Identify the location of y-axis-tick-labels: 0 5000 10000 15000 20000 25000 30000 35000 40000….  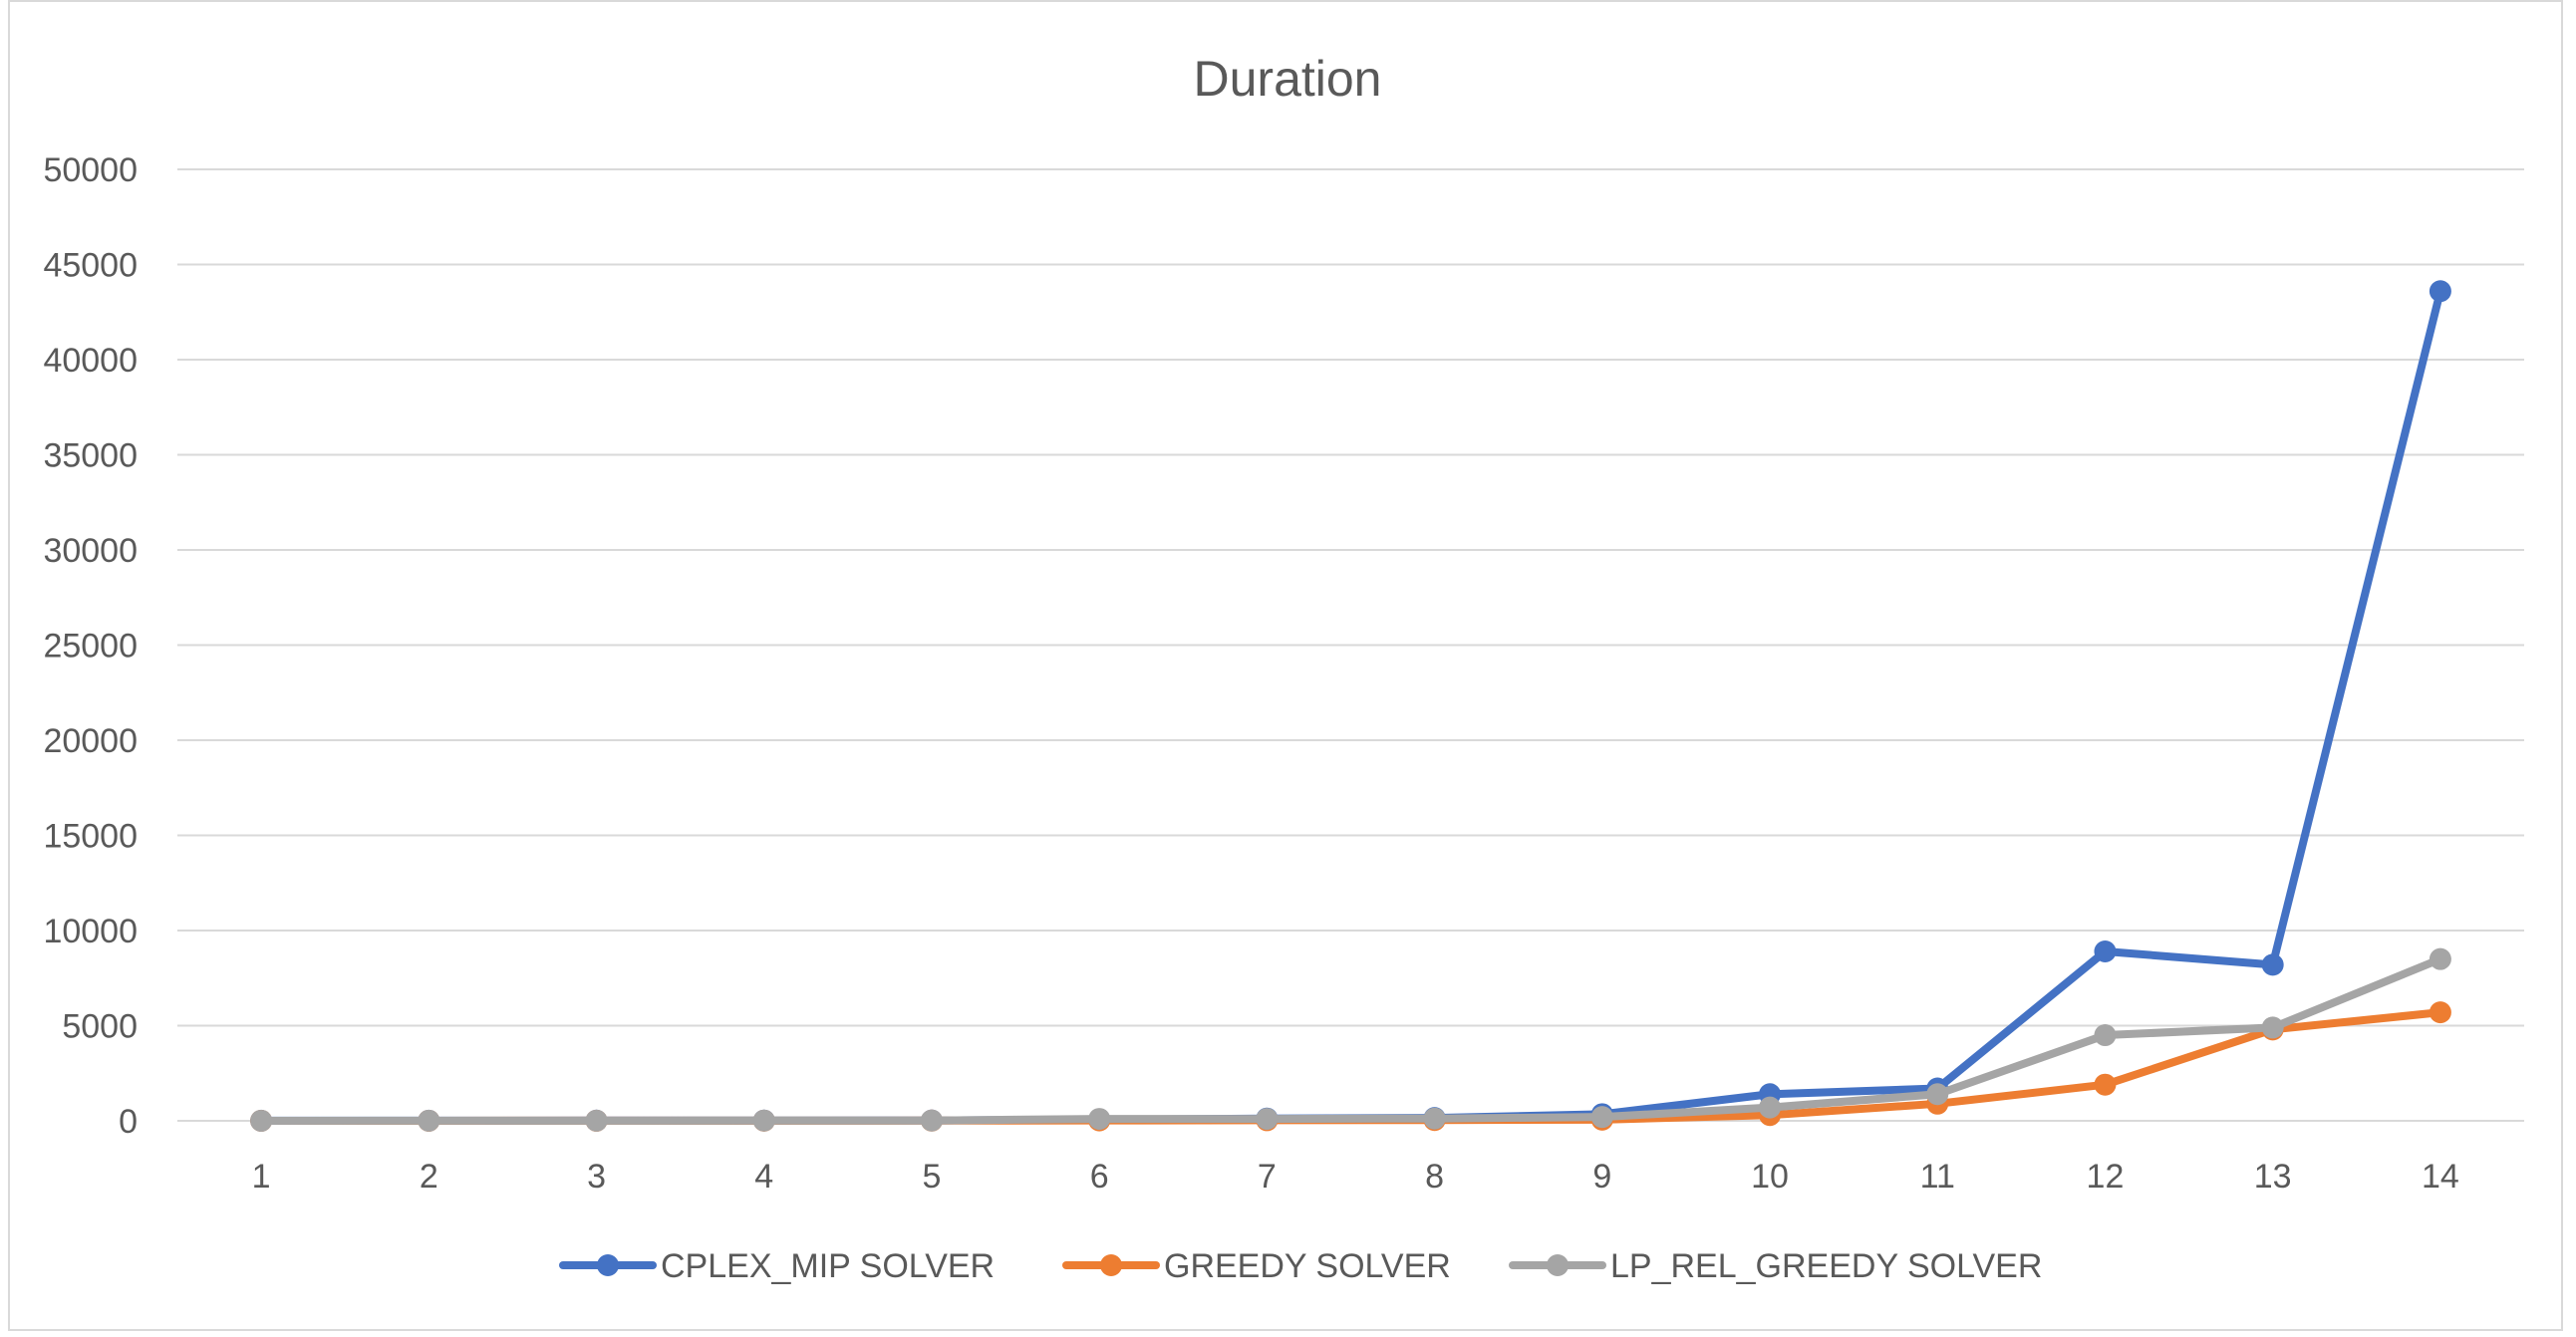
(90, 646).